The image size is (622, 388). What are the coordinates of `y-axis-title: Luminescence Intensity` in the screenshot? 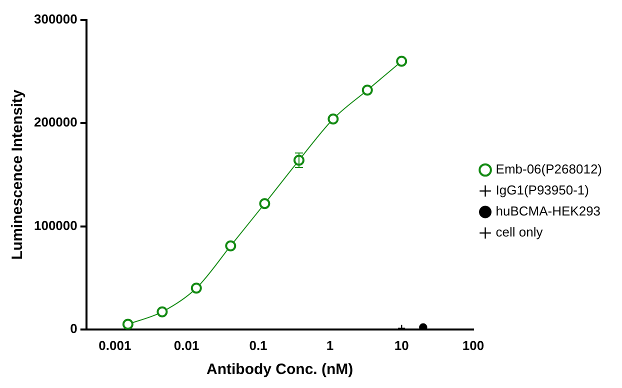 It's located at (17, 174).